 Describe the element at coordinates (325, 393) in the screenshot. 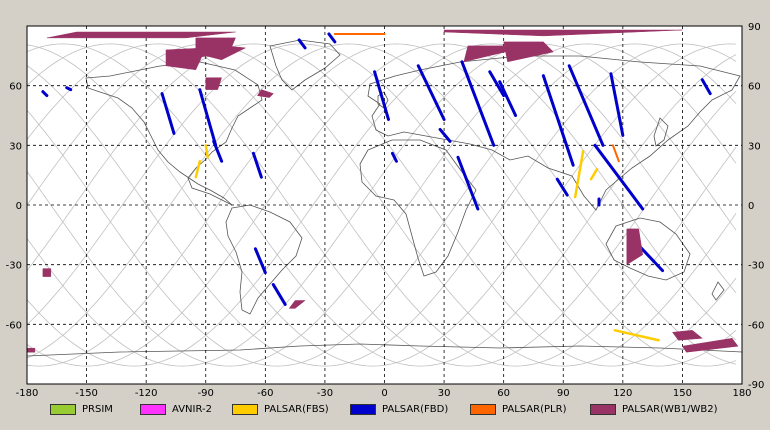

I see `lon-tick-label: -30` at that location.